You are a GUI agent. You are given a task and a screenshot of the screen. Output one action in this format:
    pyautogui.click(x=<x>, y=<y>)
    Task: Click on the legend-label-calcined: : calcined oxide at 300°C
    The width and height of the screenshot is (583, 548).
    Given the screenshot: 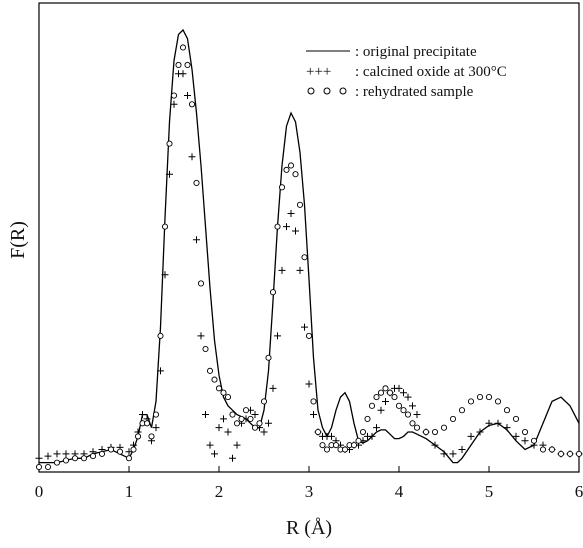 What is the action you would take?
    pyautogui.click(x=431, y=72)
    